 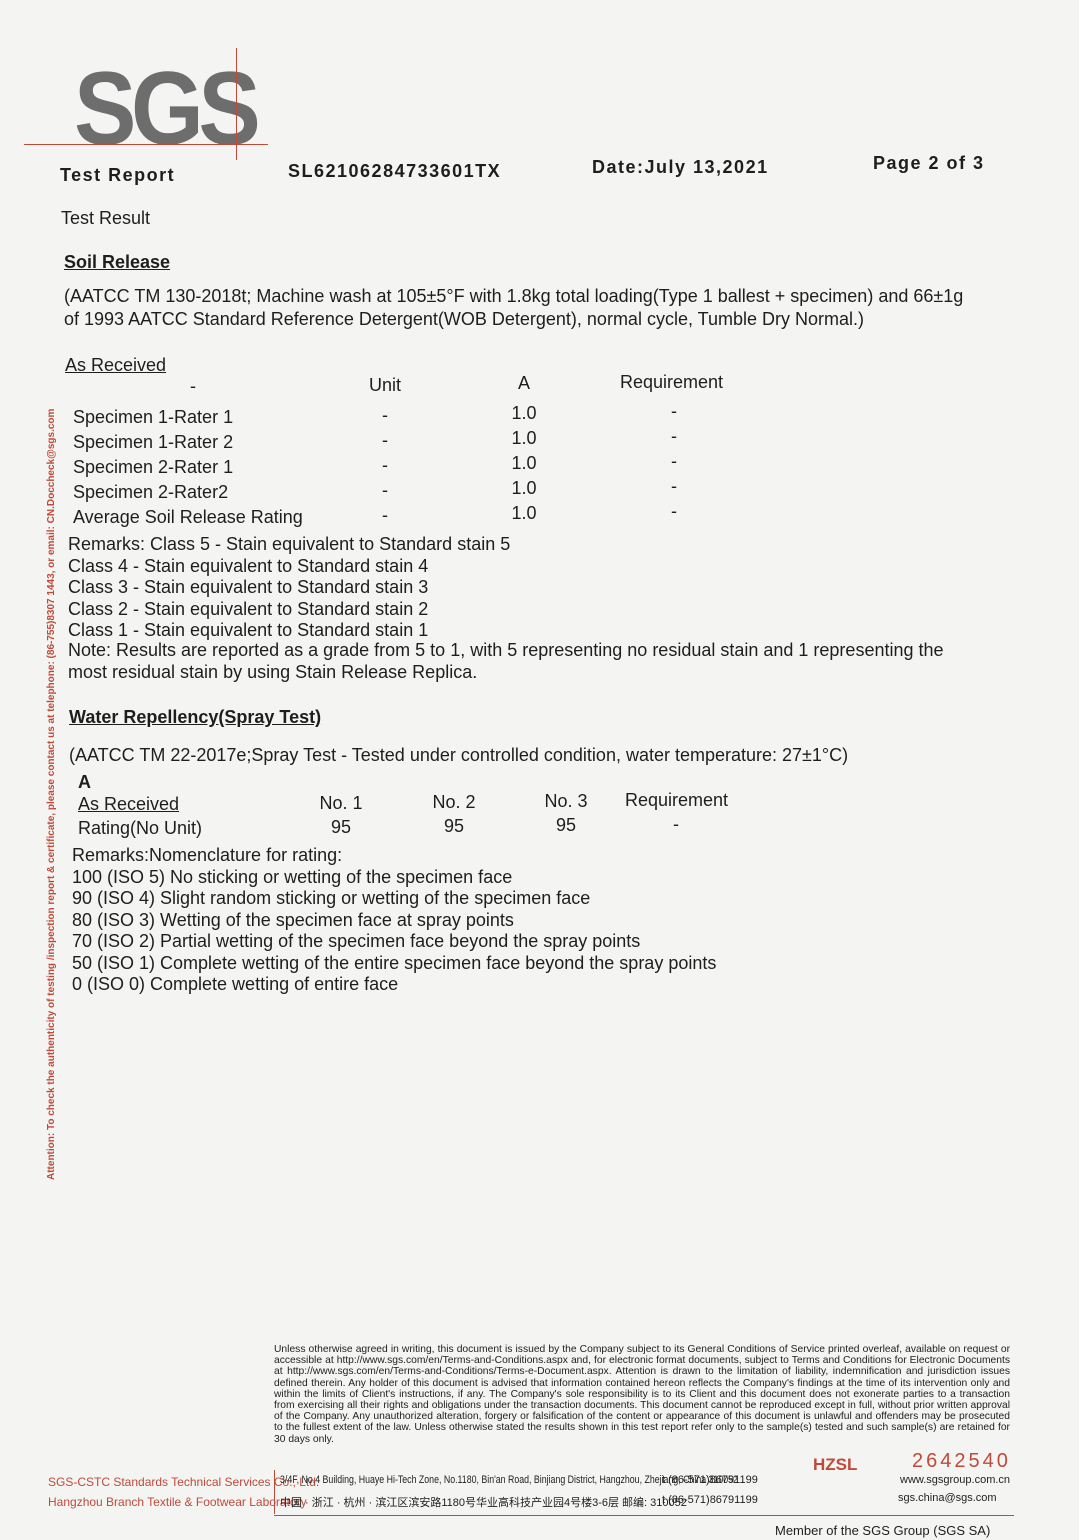 I want to click on heading: Water Repellency(Spray Test), so click(x=195, y=717).